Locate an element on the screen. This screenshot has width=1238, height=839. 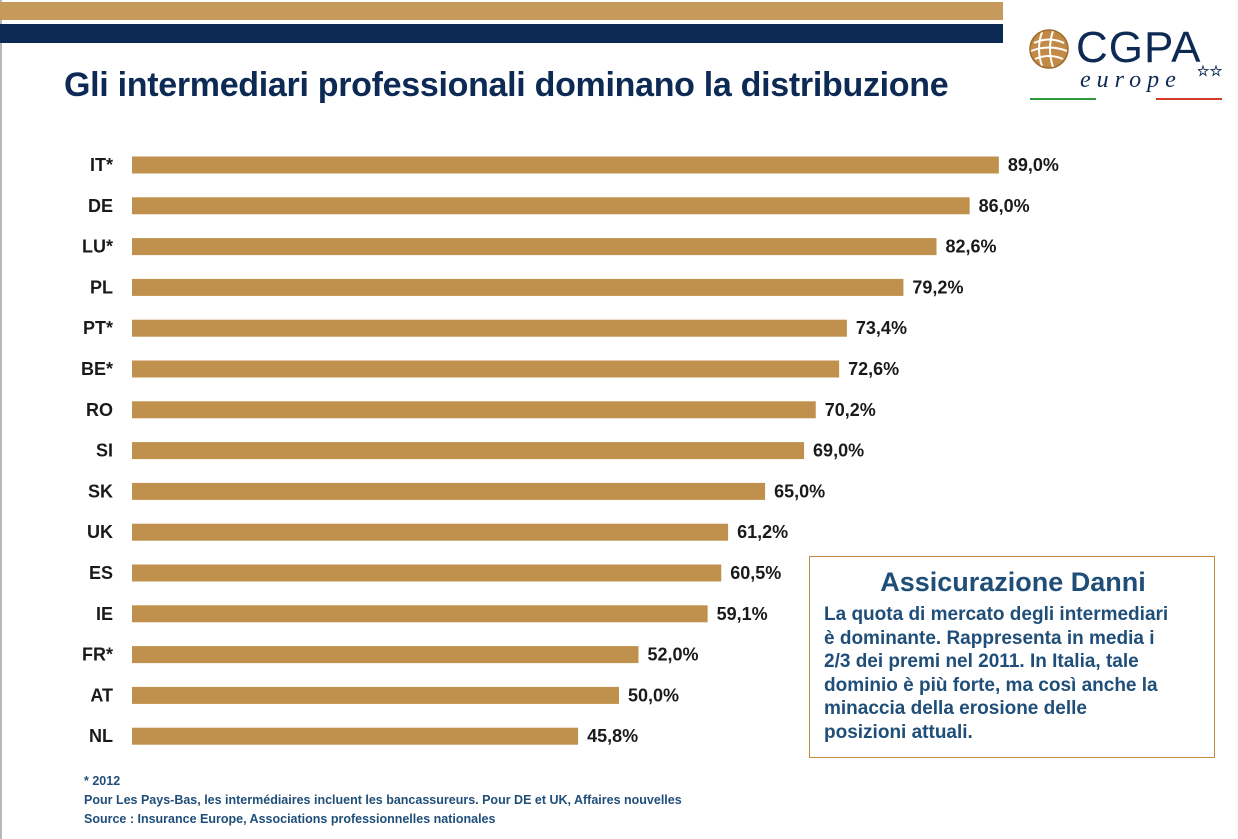
category-label: SI is located at coordinates (104, 451).